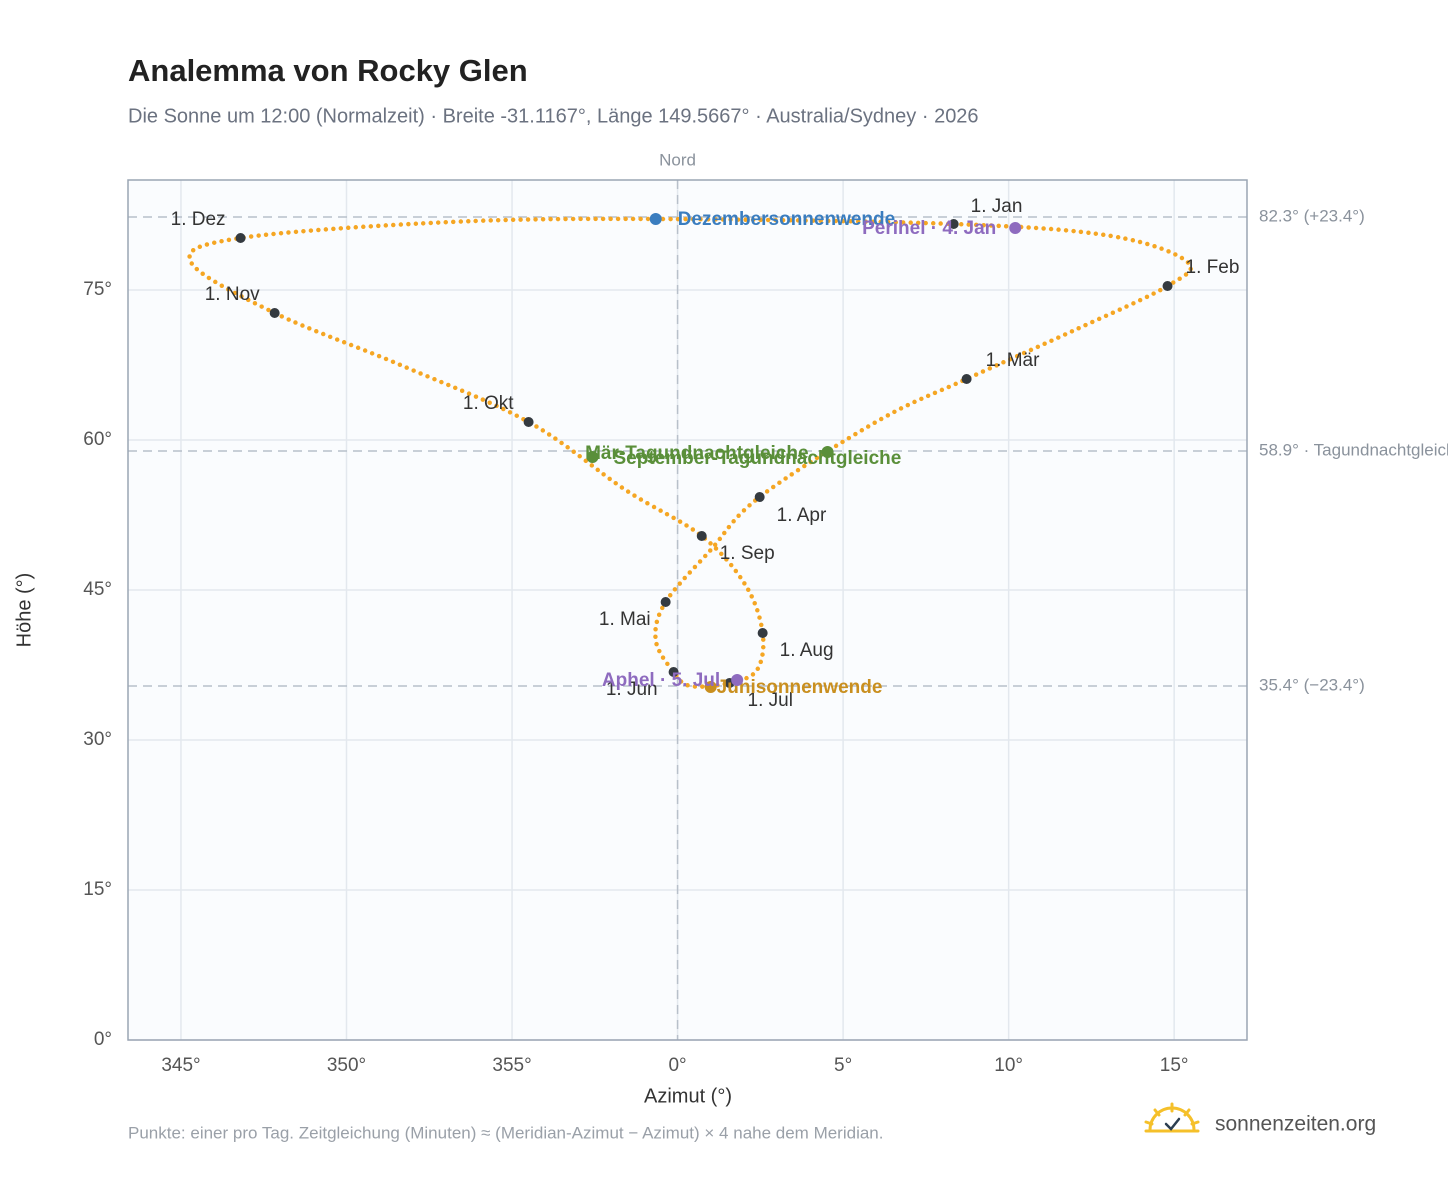 The width and height of the screenshot is (1448, 1188). Describe the element at coordinates (677, 159) in the screenshot. I see `meridian-label: Nord` at that location.